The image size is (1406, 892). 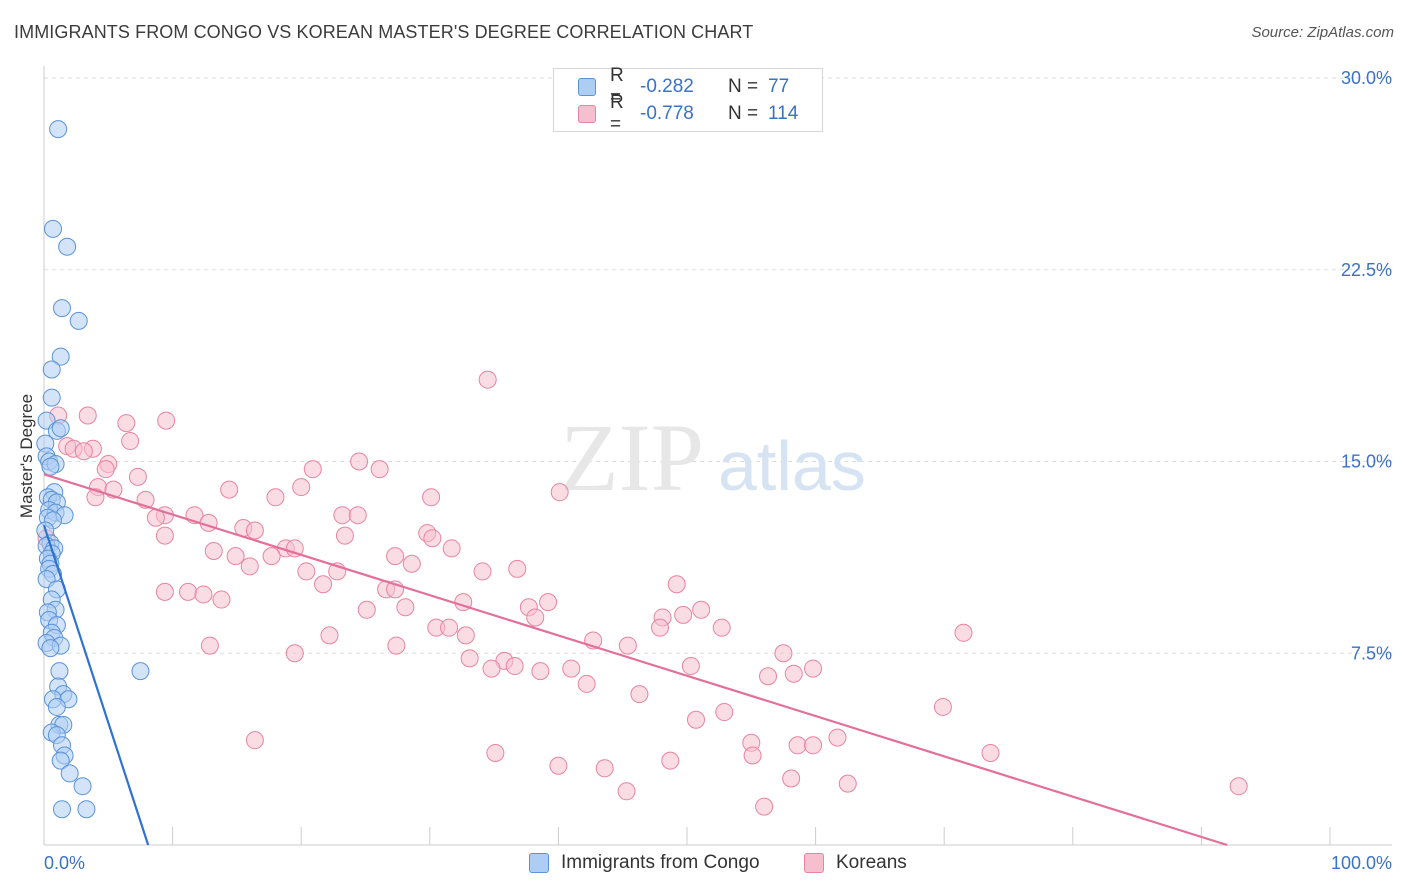 What do you see at coordinates (1366, 78) in the screenshot?
I see `y-tick-label: 30.0%` at bounding box center [1366, 78].